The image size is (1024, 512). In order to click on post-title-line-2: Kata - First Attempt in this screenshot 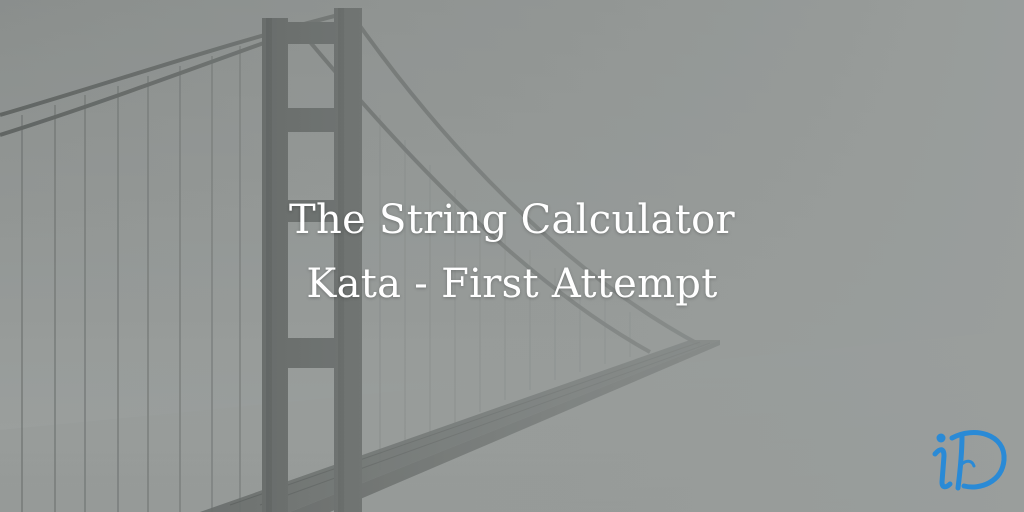, I will do `click(512, 284)`.